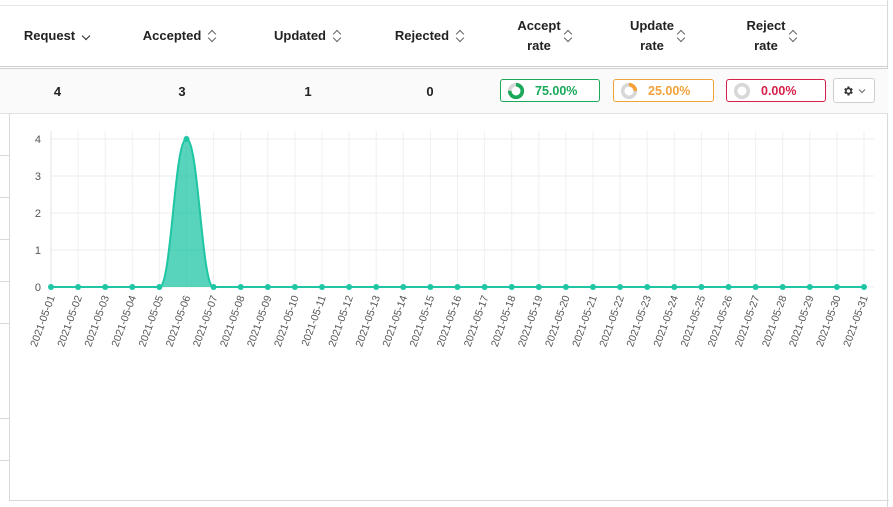  What do you see at coordinates (368, 321) in the screenshot?
I see `x-tick-label: 2021-05-13` at bounding box center [368, 321].